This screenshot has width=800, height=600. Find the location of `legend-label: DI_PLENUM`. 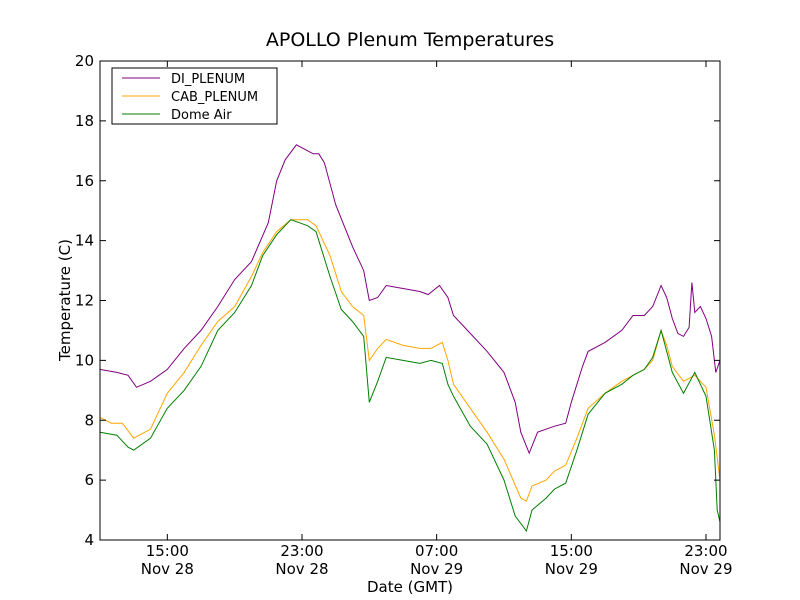

legend-label: DI_PLENUM is located at coordinates (208, 79).